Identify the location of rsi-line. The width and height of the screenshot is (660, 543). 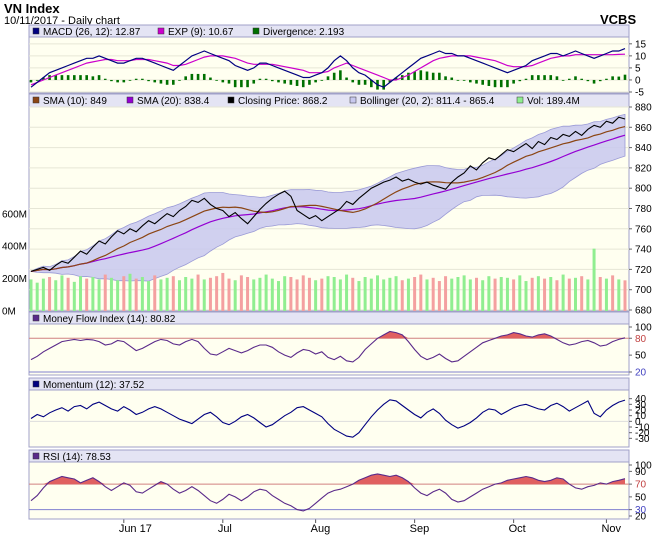
(328, 492).